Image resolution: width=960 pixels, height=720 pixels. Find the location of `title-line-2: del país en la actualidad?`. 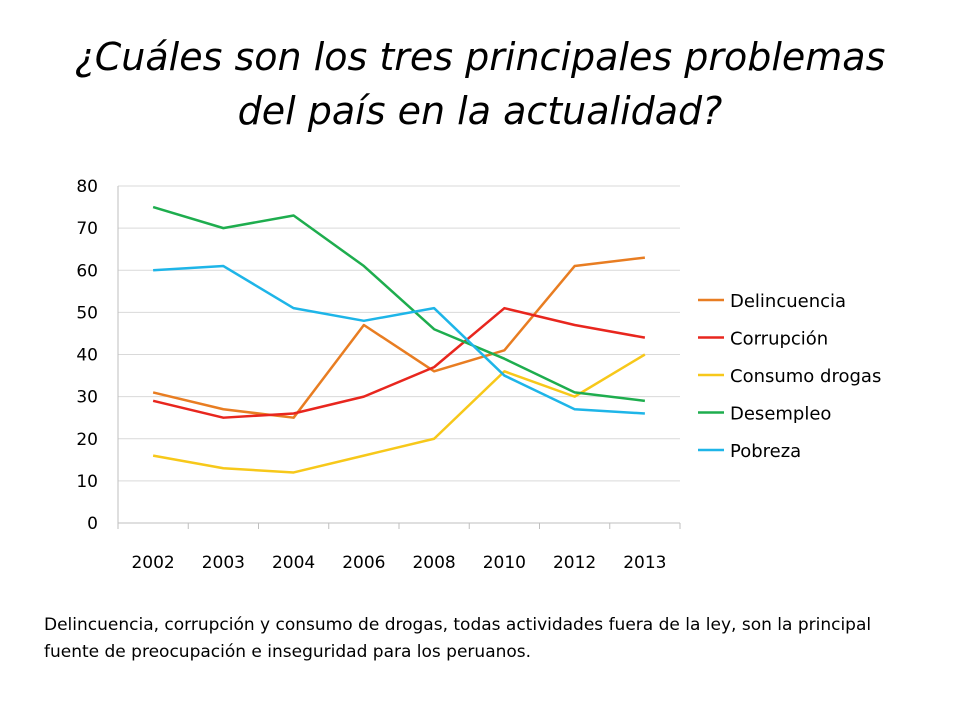

title-line-2: del país en la actualidad? is located at coordinates (480, 111).